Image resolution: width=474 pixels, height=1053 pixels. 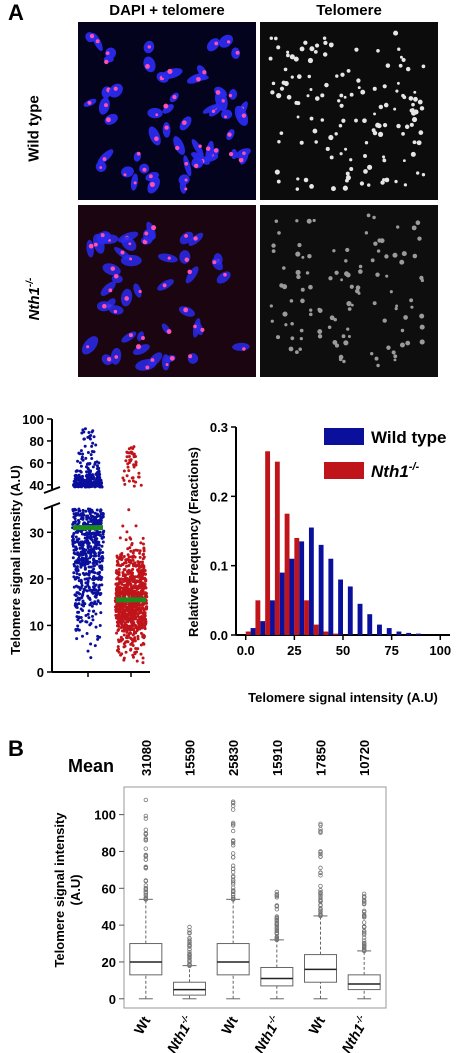 I want to click on y-tick-label: 60, so click(x=37, y=463).